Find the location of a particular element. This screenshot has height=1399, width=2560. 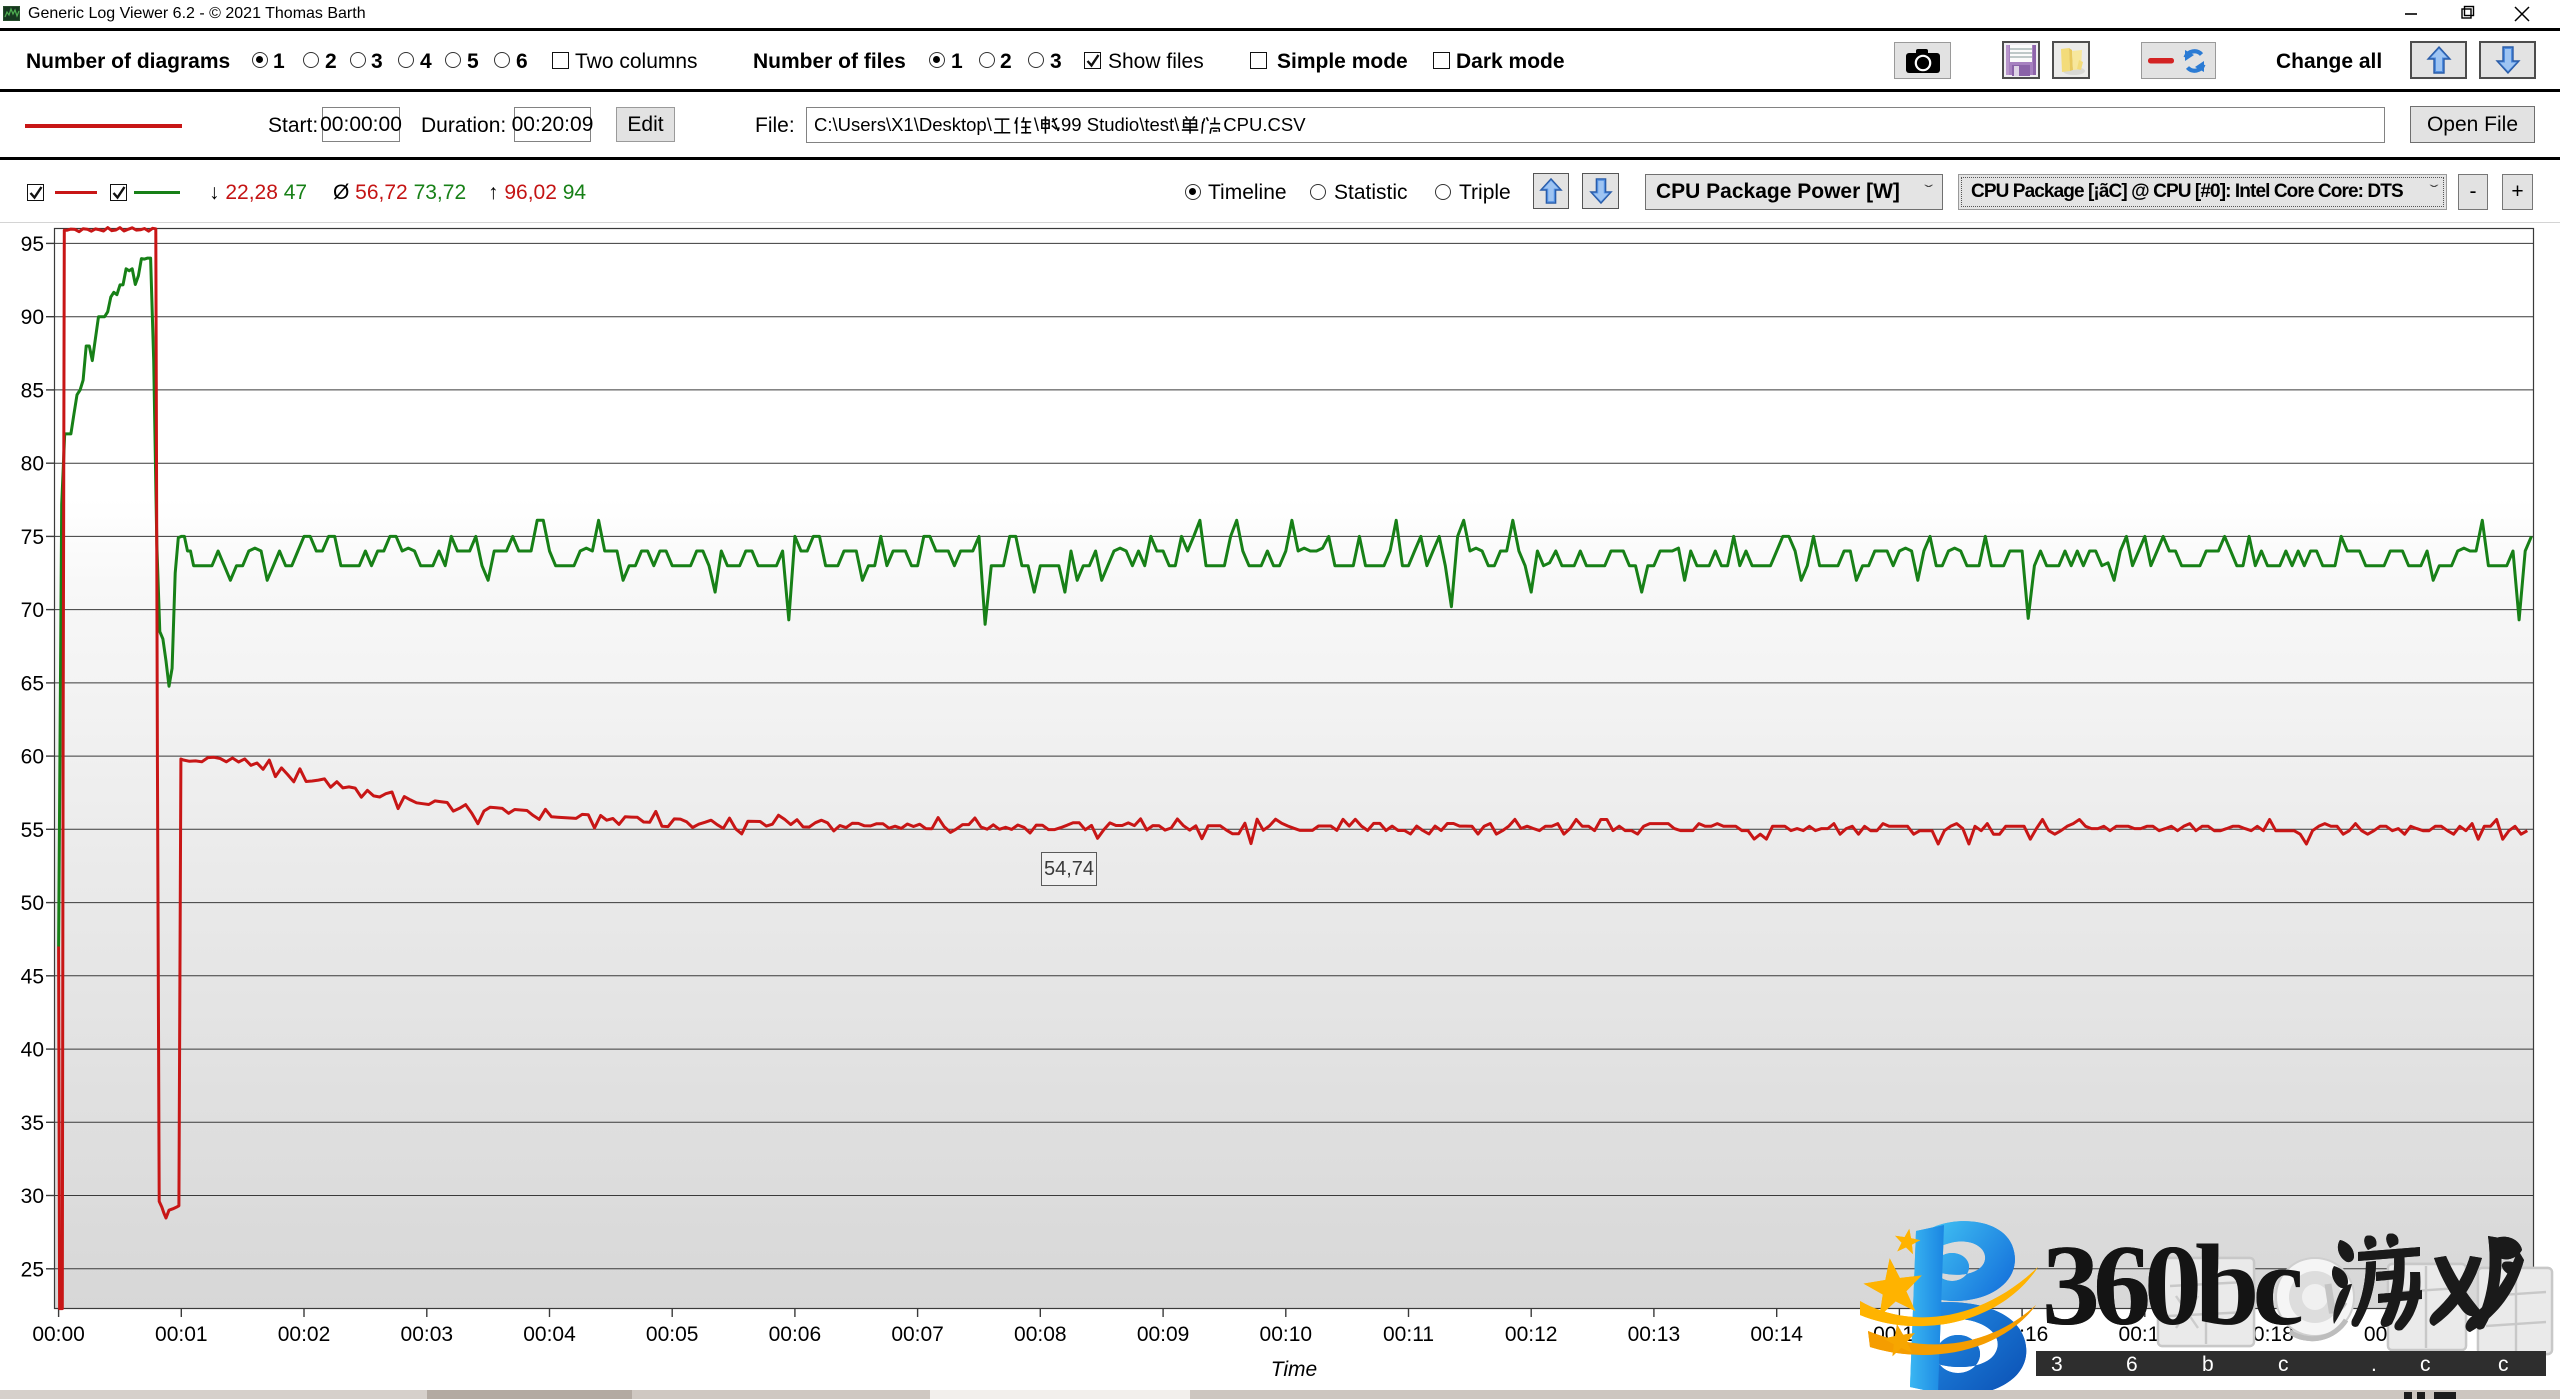

svg-text: 00:02 is located at coordinates (304, 1334).